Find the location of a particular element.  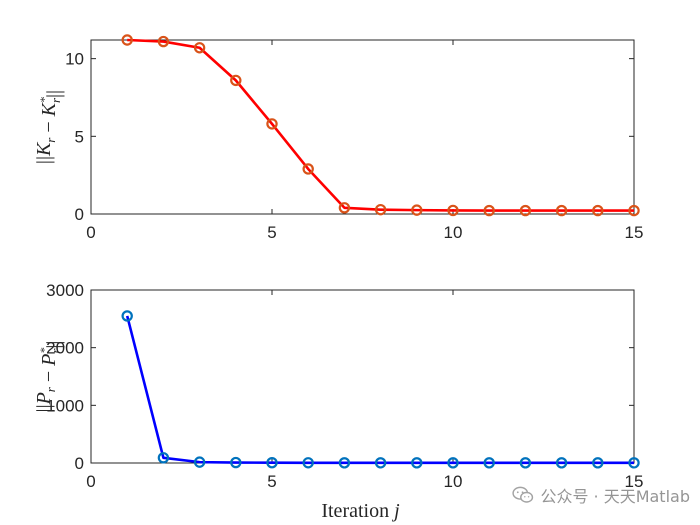

watermark-text: 公众号 · 天天Matlab is located at coordinates (615, 496).